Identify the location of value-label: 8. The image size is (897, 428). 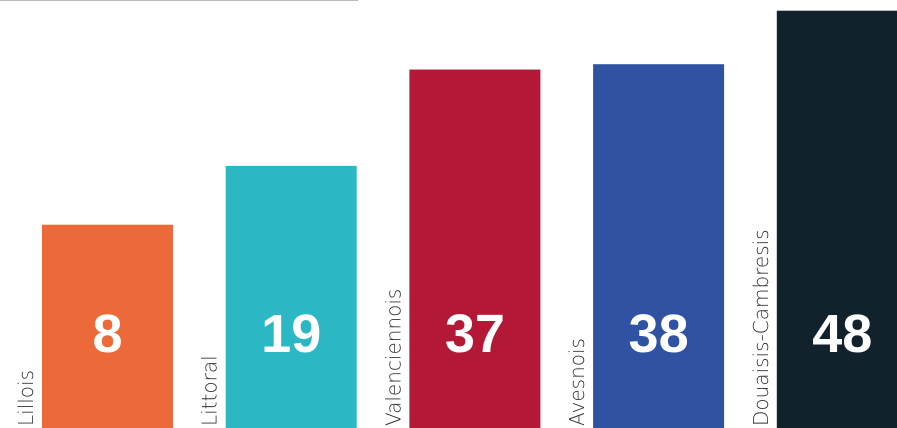
(107, 334).